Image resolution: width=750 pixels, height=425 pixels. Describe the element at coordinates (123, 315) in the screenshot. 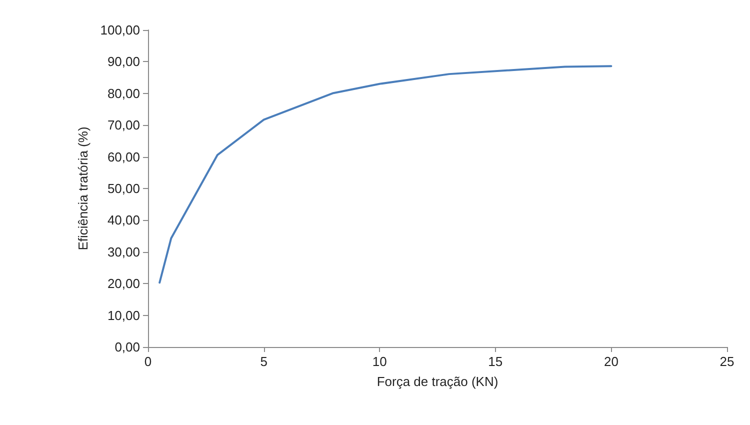

I see `y-tick-label: 10,00` at that location.